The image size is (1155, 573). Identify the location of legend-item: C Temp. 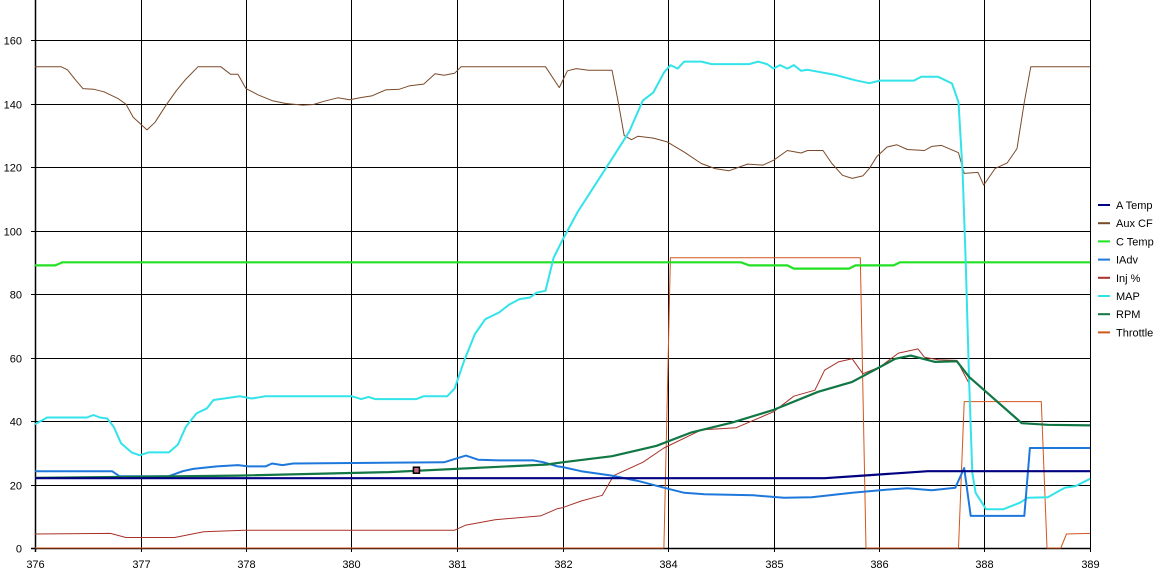
(1126, 242).